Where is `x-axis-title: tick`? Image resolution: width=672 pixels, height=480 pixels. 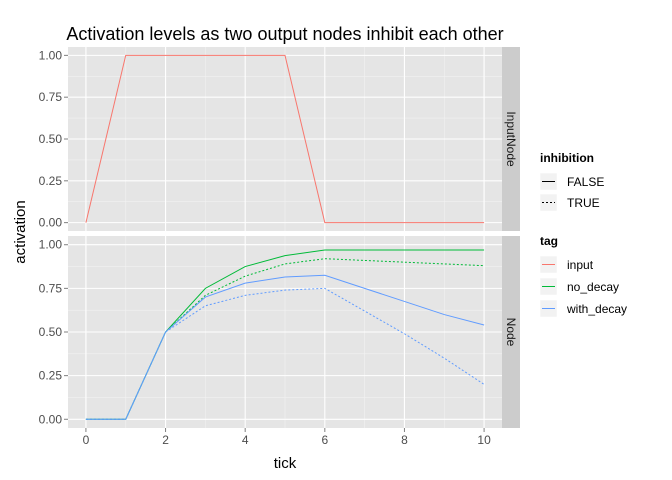 x-axis-title: tick is located at coordinates (285, 463).